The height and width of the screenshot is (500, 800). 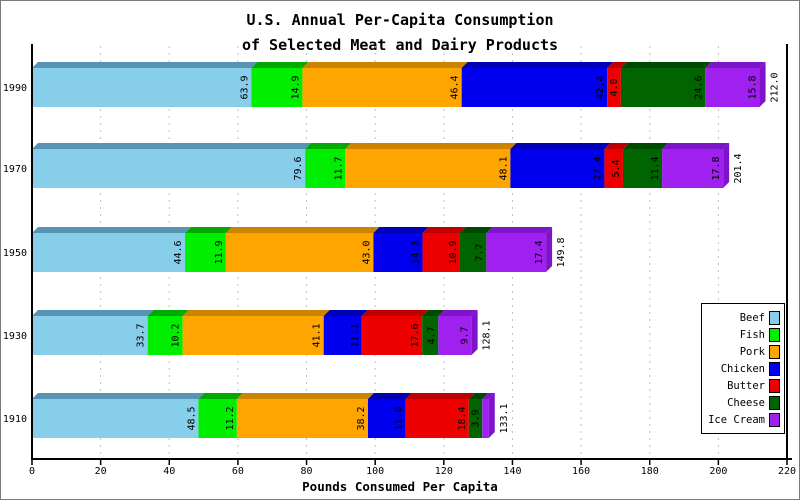 I want to click on legend-label: Ice Cream, so click(x=736, y=419).